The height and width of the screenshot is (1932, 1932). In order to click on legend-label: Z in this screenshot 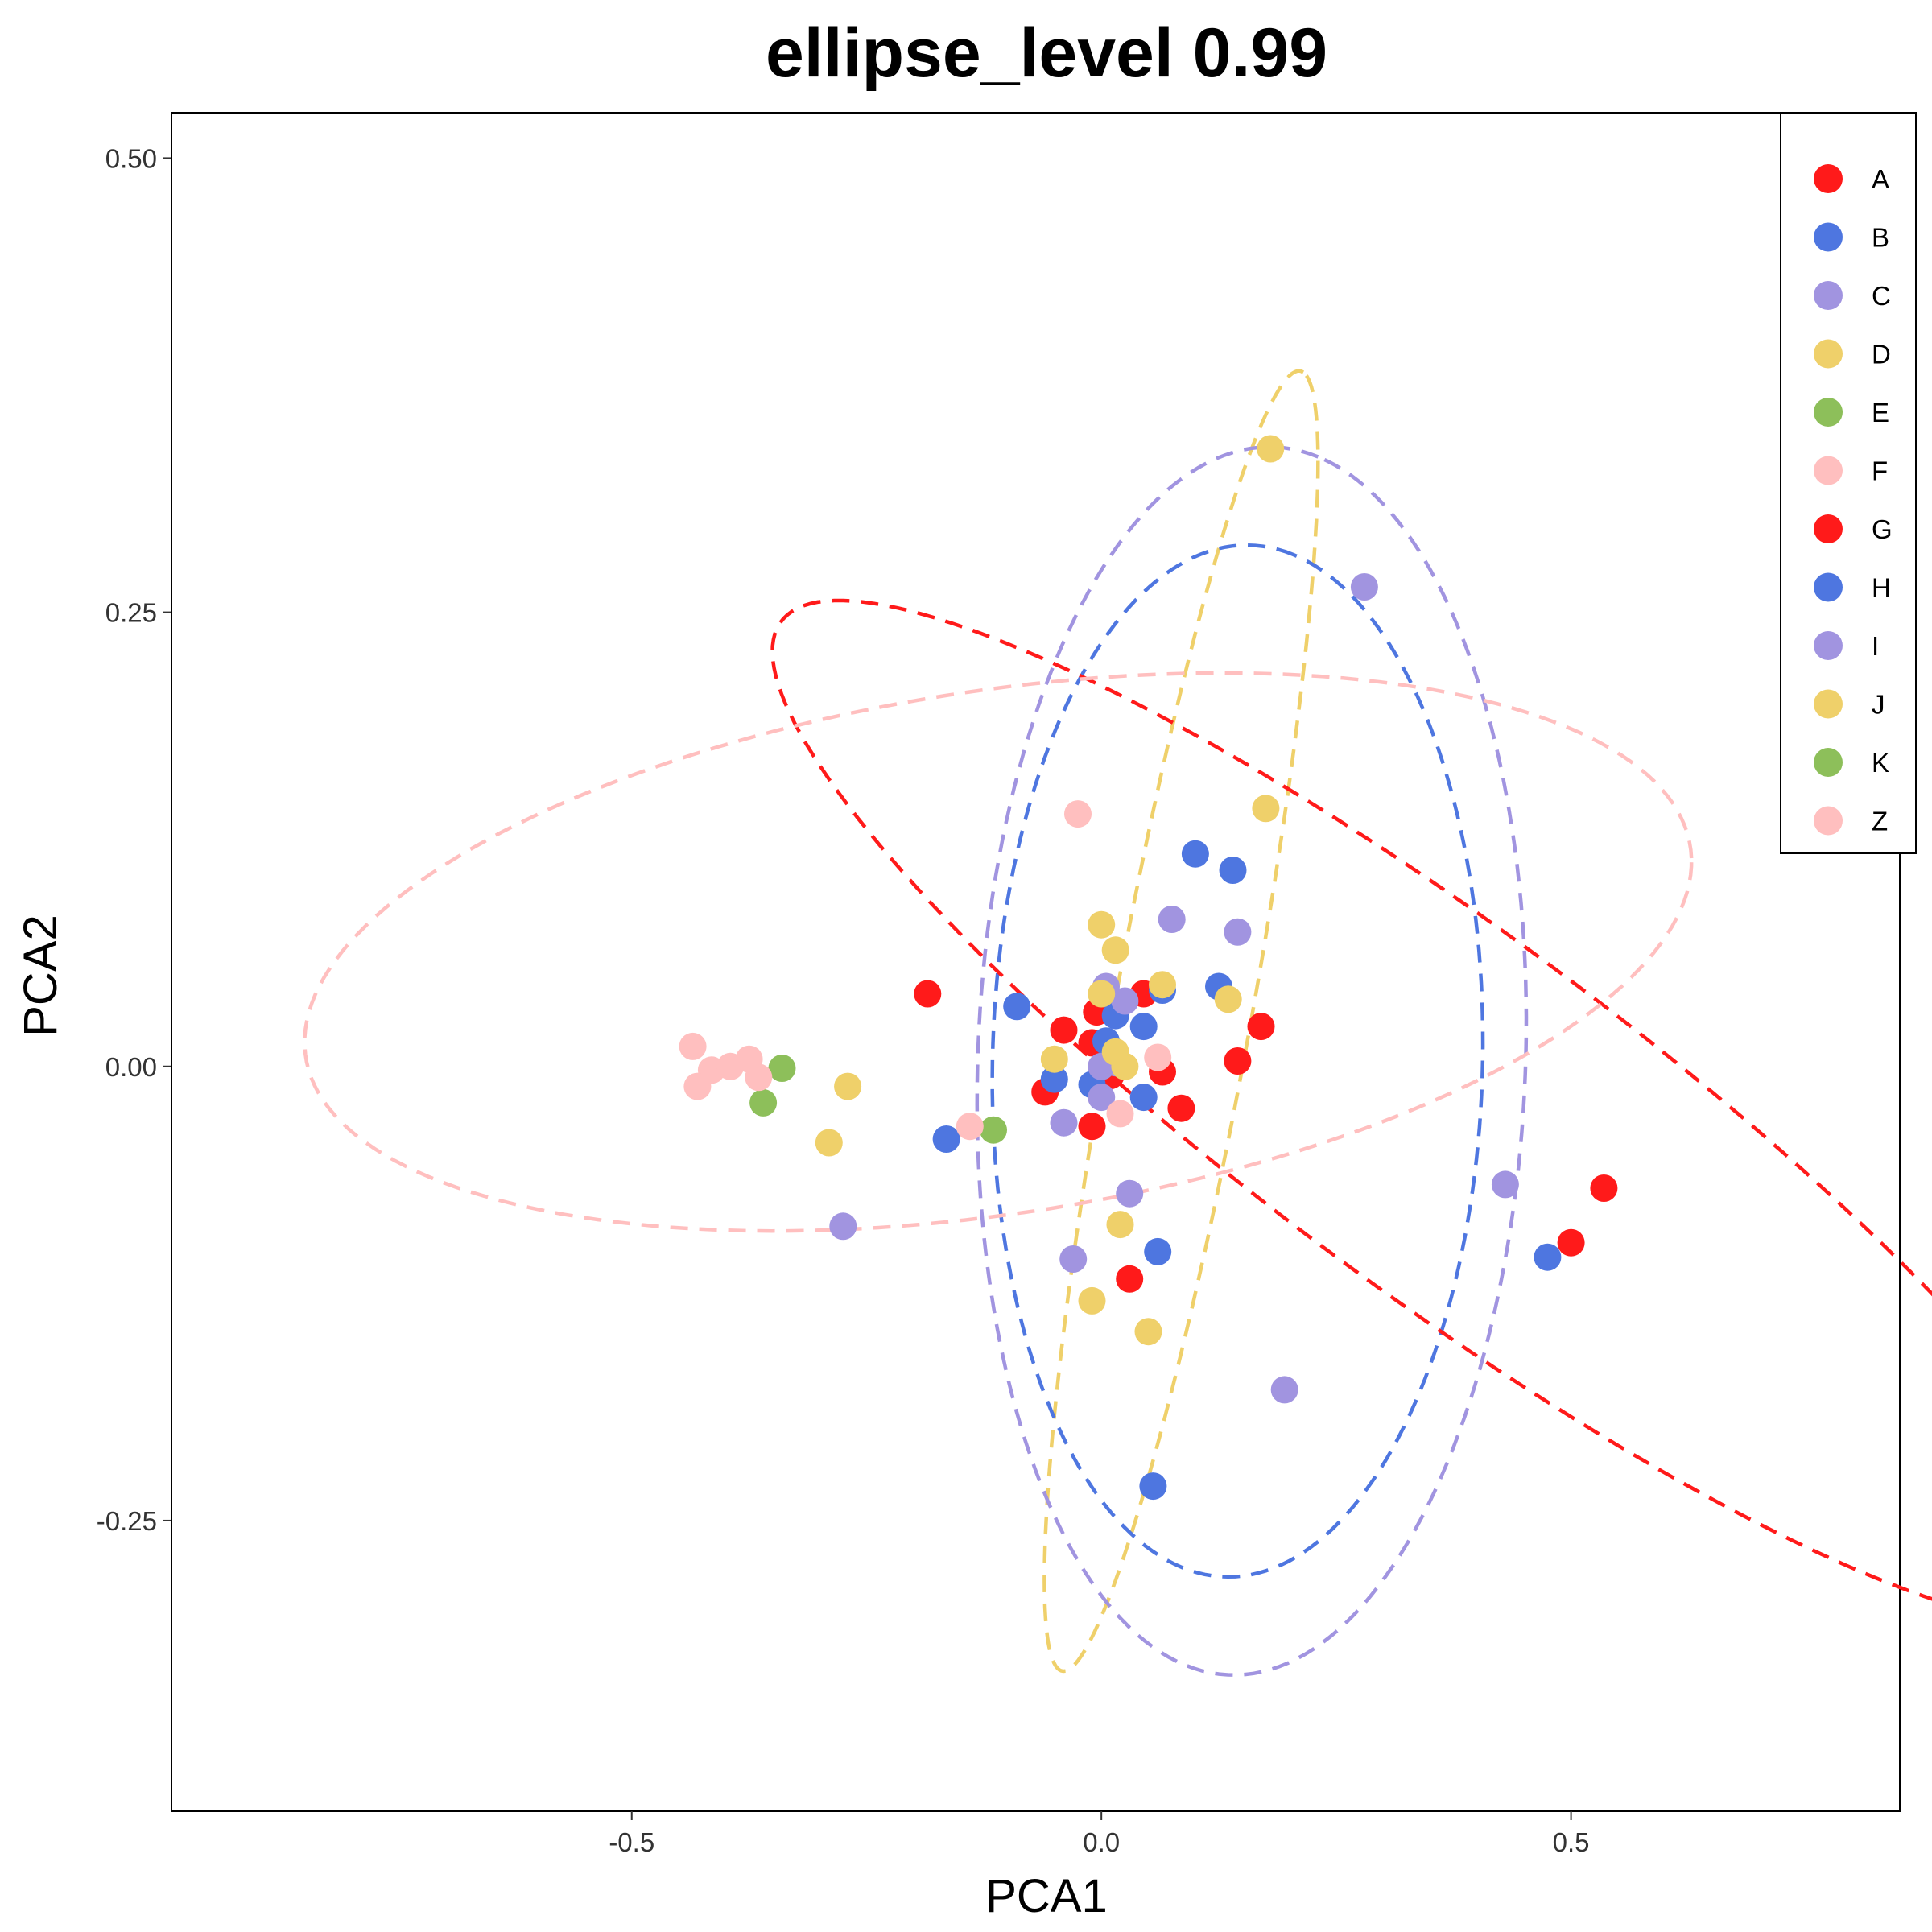, I will do `click(1880, 821)`.